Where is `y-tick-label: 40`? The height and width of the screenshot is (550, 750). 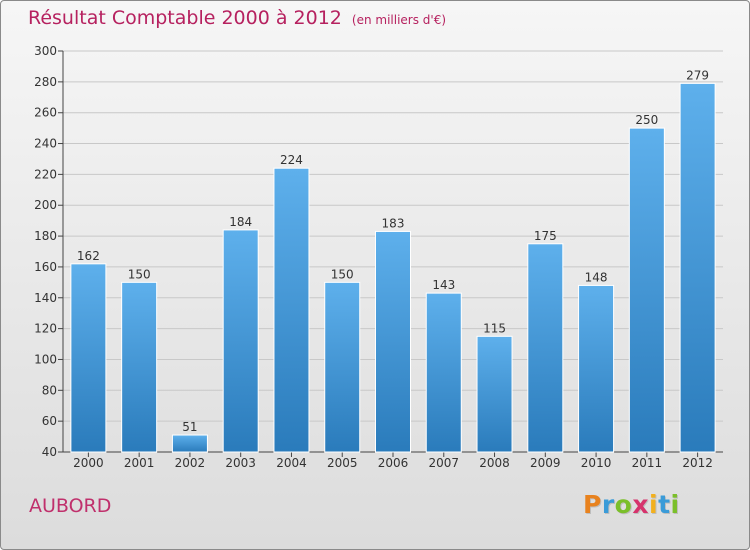
y-tick-label: 40 is located at coordinates (49, 452).